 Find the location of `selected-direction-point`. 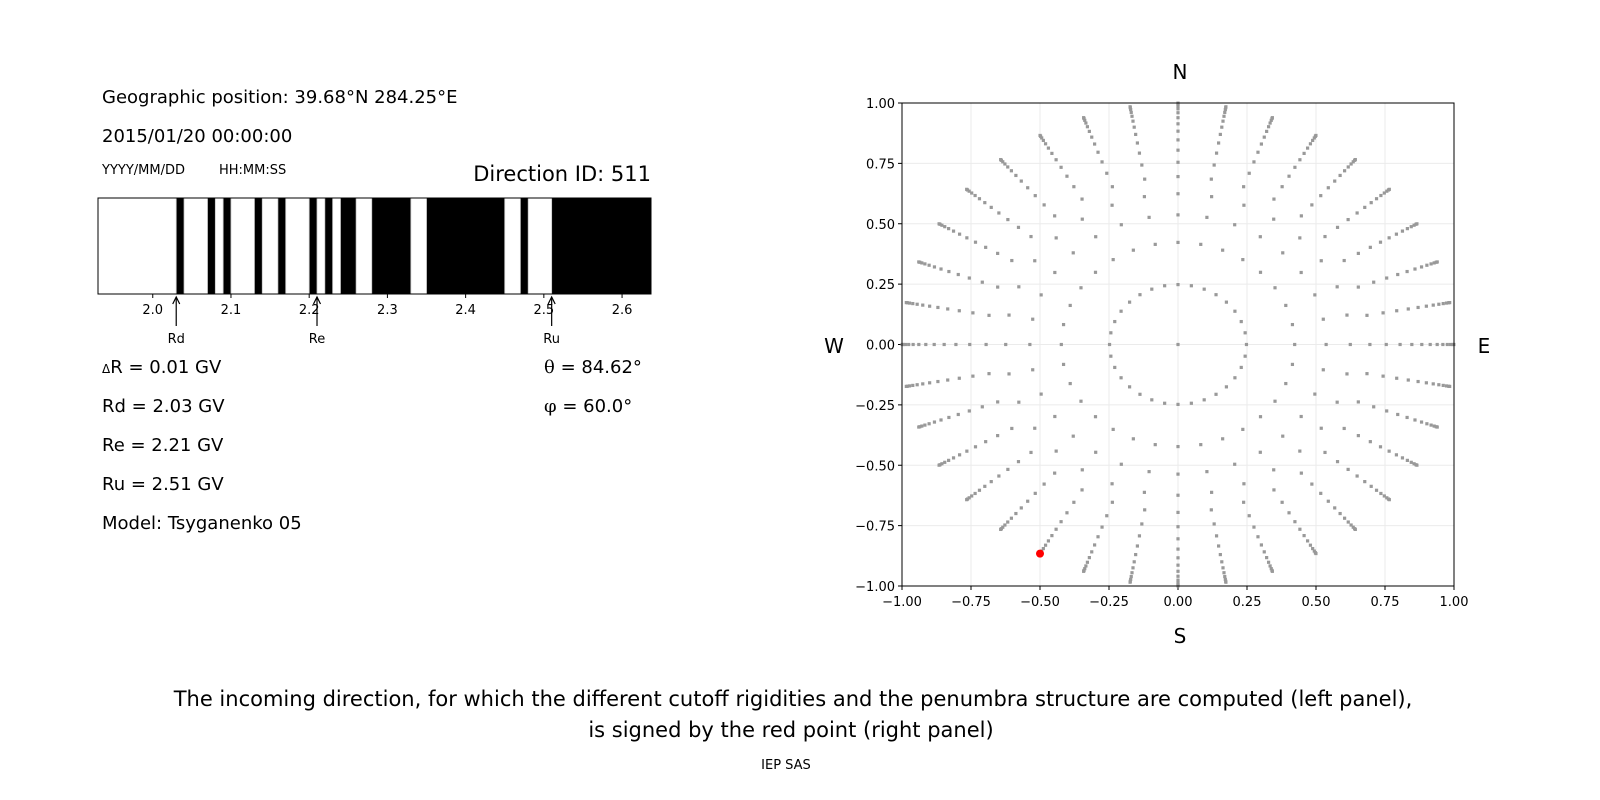

selected-direction-point is located at coordinates (1040, 553).